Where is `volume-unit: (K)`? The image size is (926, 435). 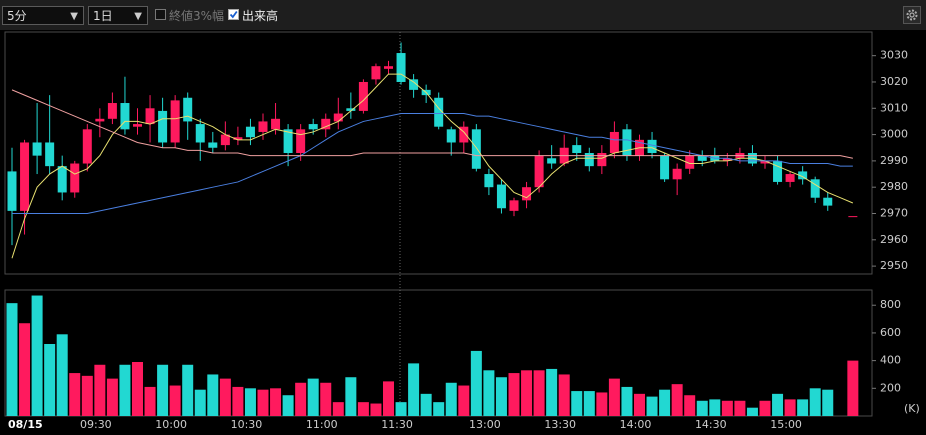
volume-unit: (K) is located at coordinates (912, 408).